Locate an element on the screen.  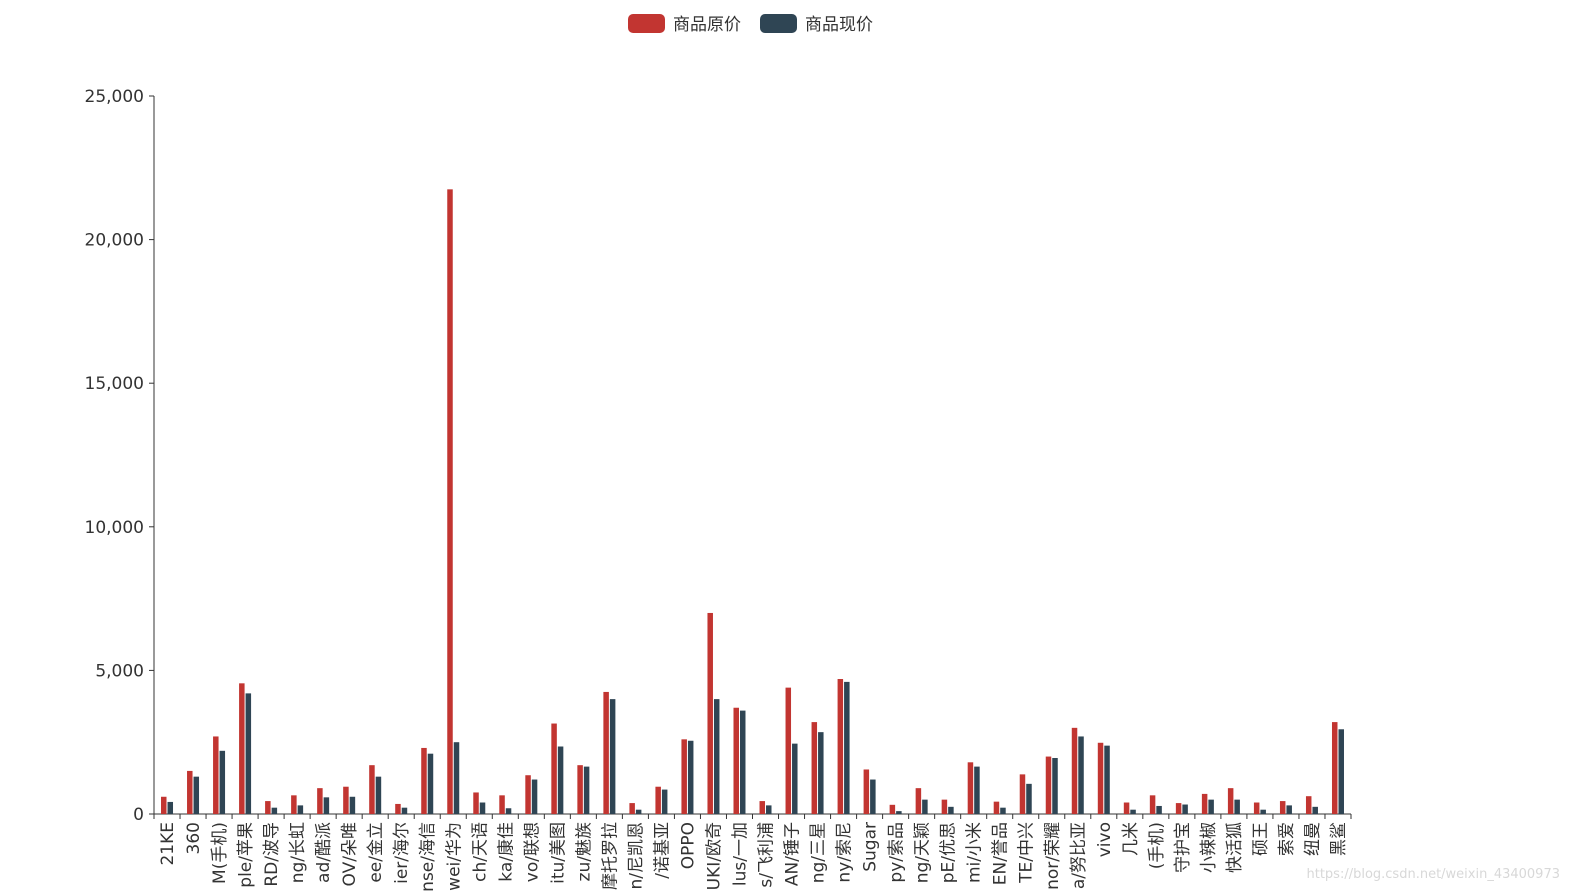
legend-item-current-price: 商品现价 is located at coordinates (816, 24).